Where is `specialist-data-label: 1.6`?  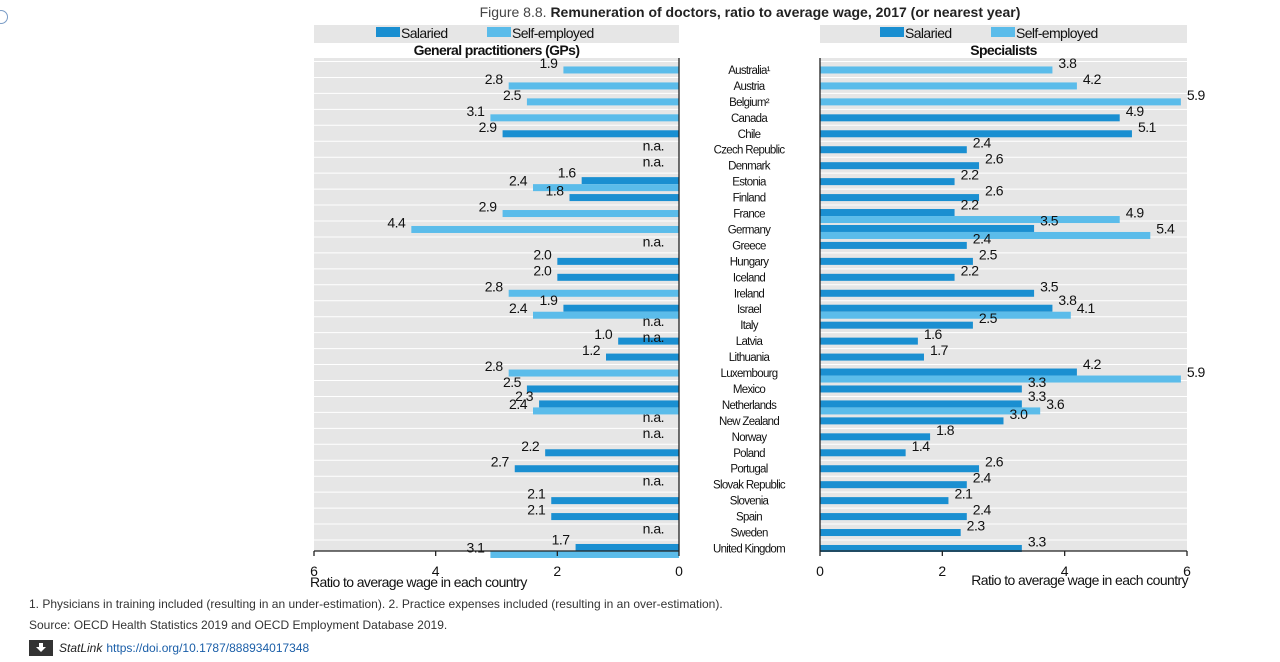
specialist-data-label: 1.6 is located at coordinates (933, 334).